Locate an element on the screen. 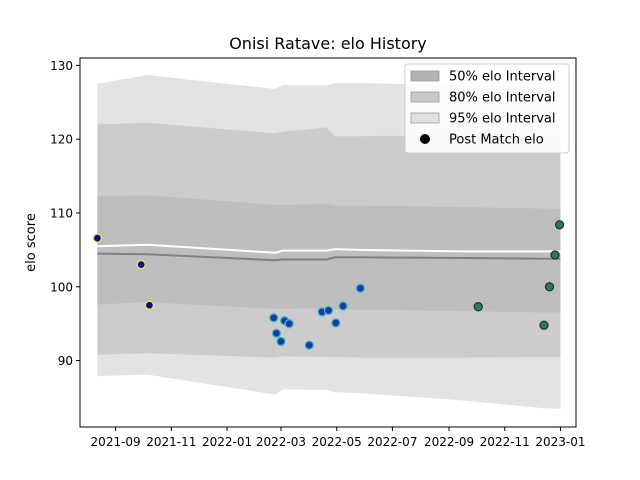 The width and height of the screenshot is (640, 480). median-line is located at coordinates (329, 257).